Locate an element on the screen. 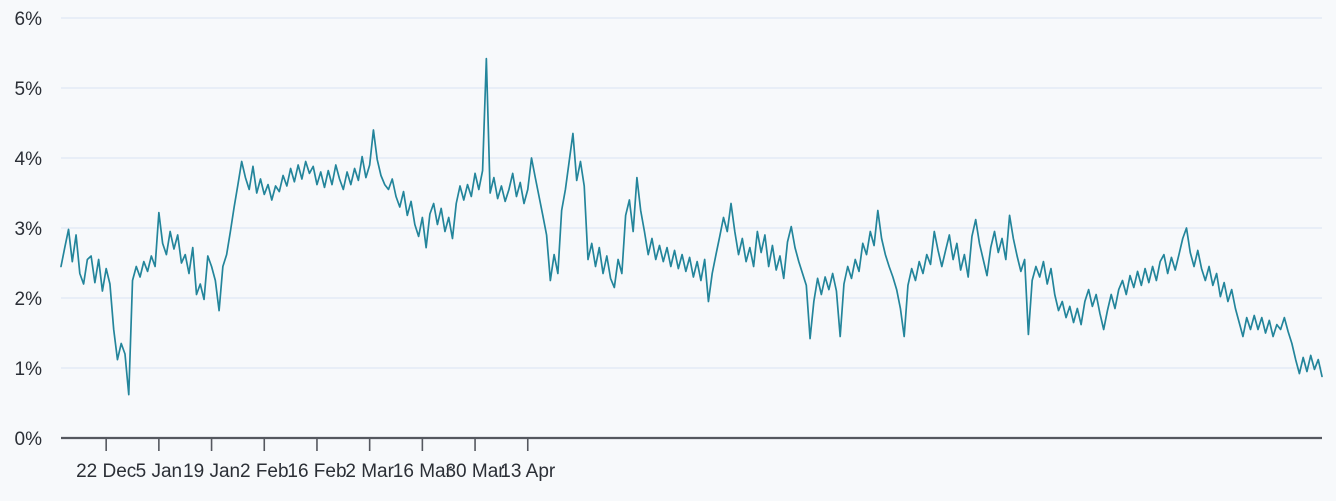 This screenshot has width=1336, height=501. x-tick-label: 2 Feb is located at coordinates (264, 471).